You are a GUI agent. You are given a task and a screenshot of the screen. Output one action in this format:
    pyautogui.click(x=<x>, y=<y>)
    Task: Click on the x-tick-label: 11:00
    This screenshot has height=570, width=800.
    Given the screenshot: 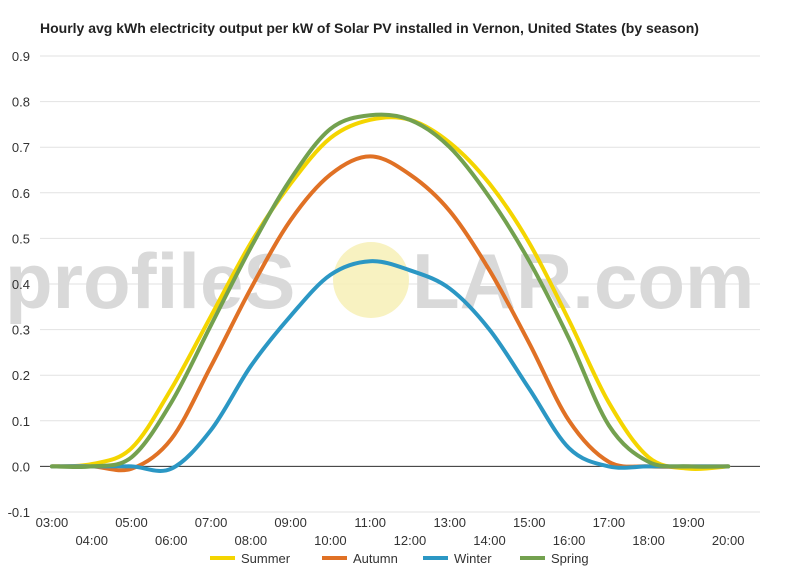 What is the action you would take?
    pyautogui.click(x=370, y=522)
    